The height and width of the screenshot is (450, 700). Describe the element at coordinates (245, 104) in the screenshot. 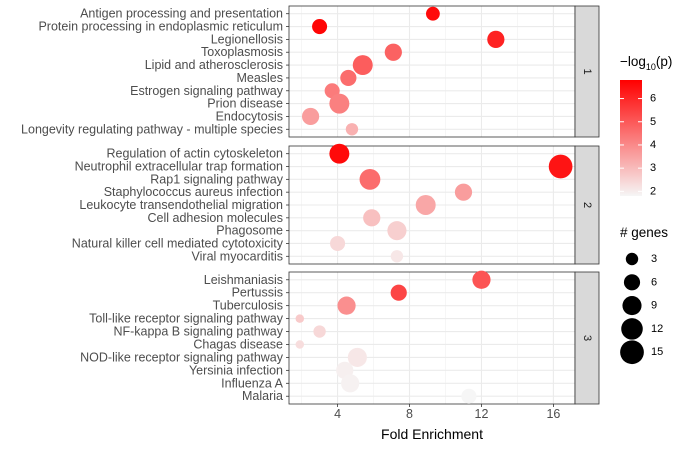

I see `term-label: Prion disease` at that location.